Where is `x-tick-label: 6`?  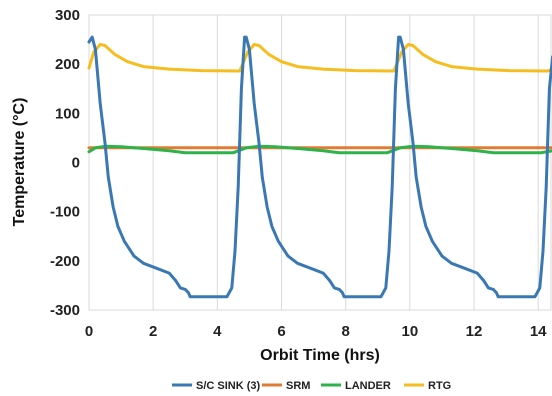
x-tick-label: 6 is located at coordinates (281, 331).